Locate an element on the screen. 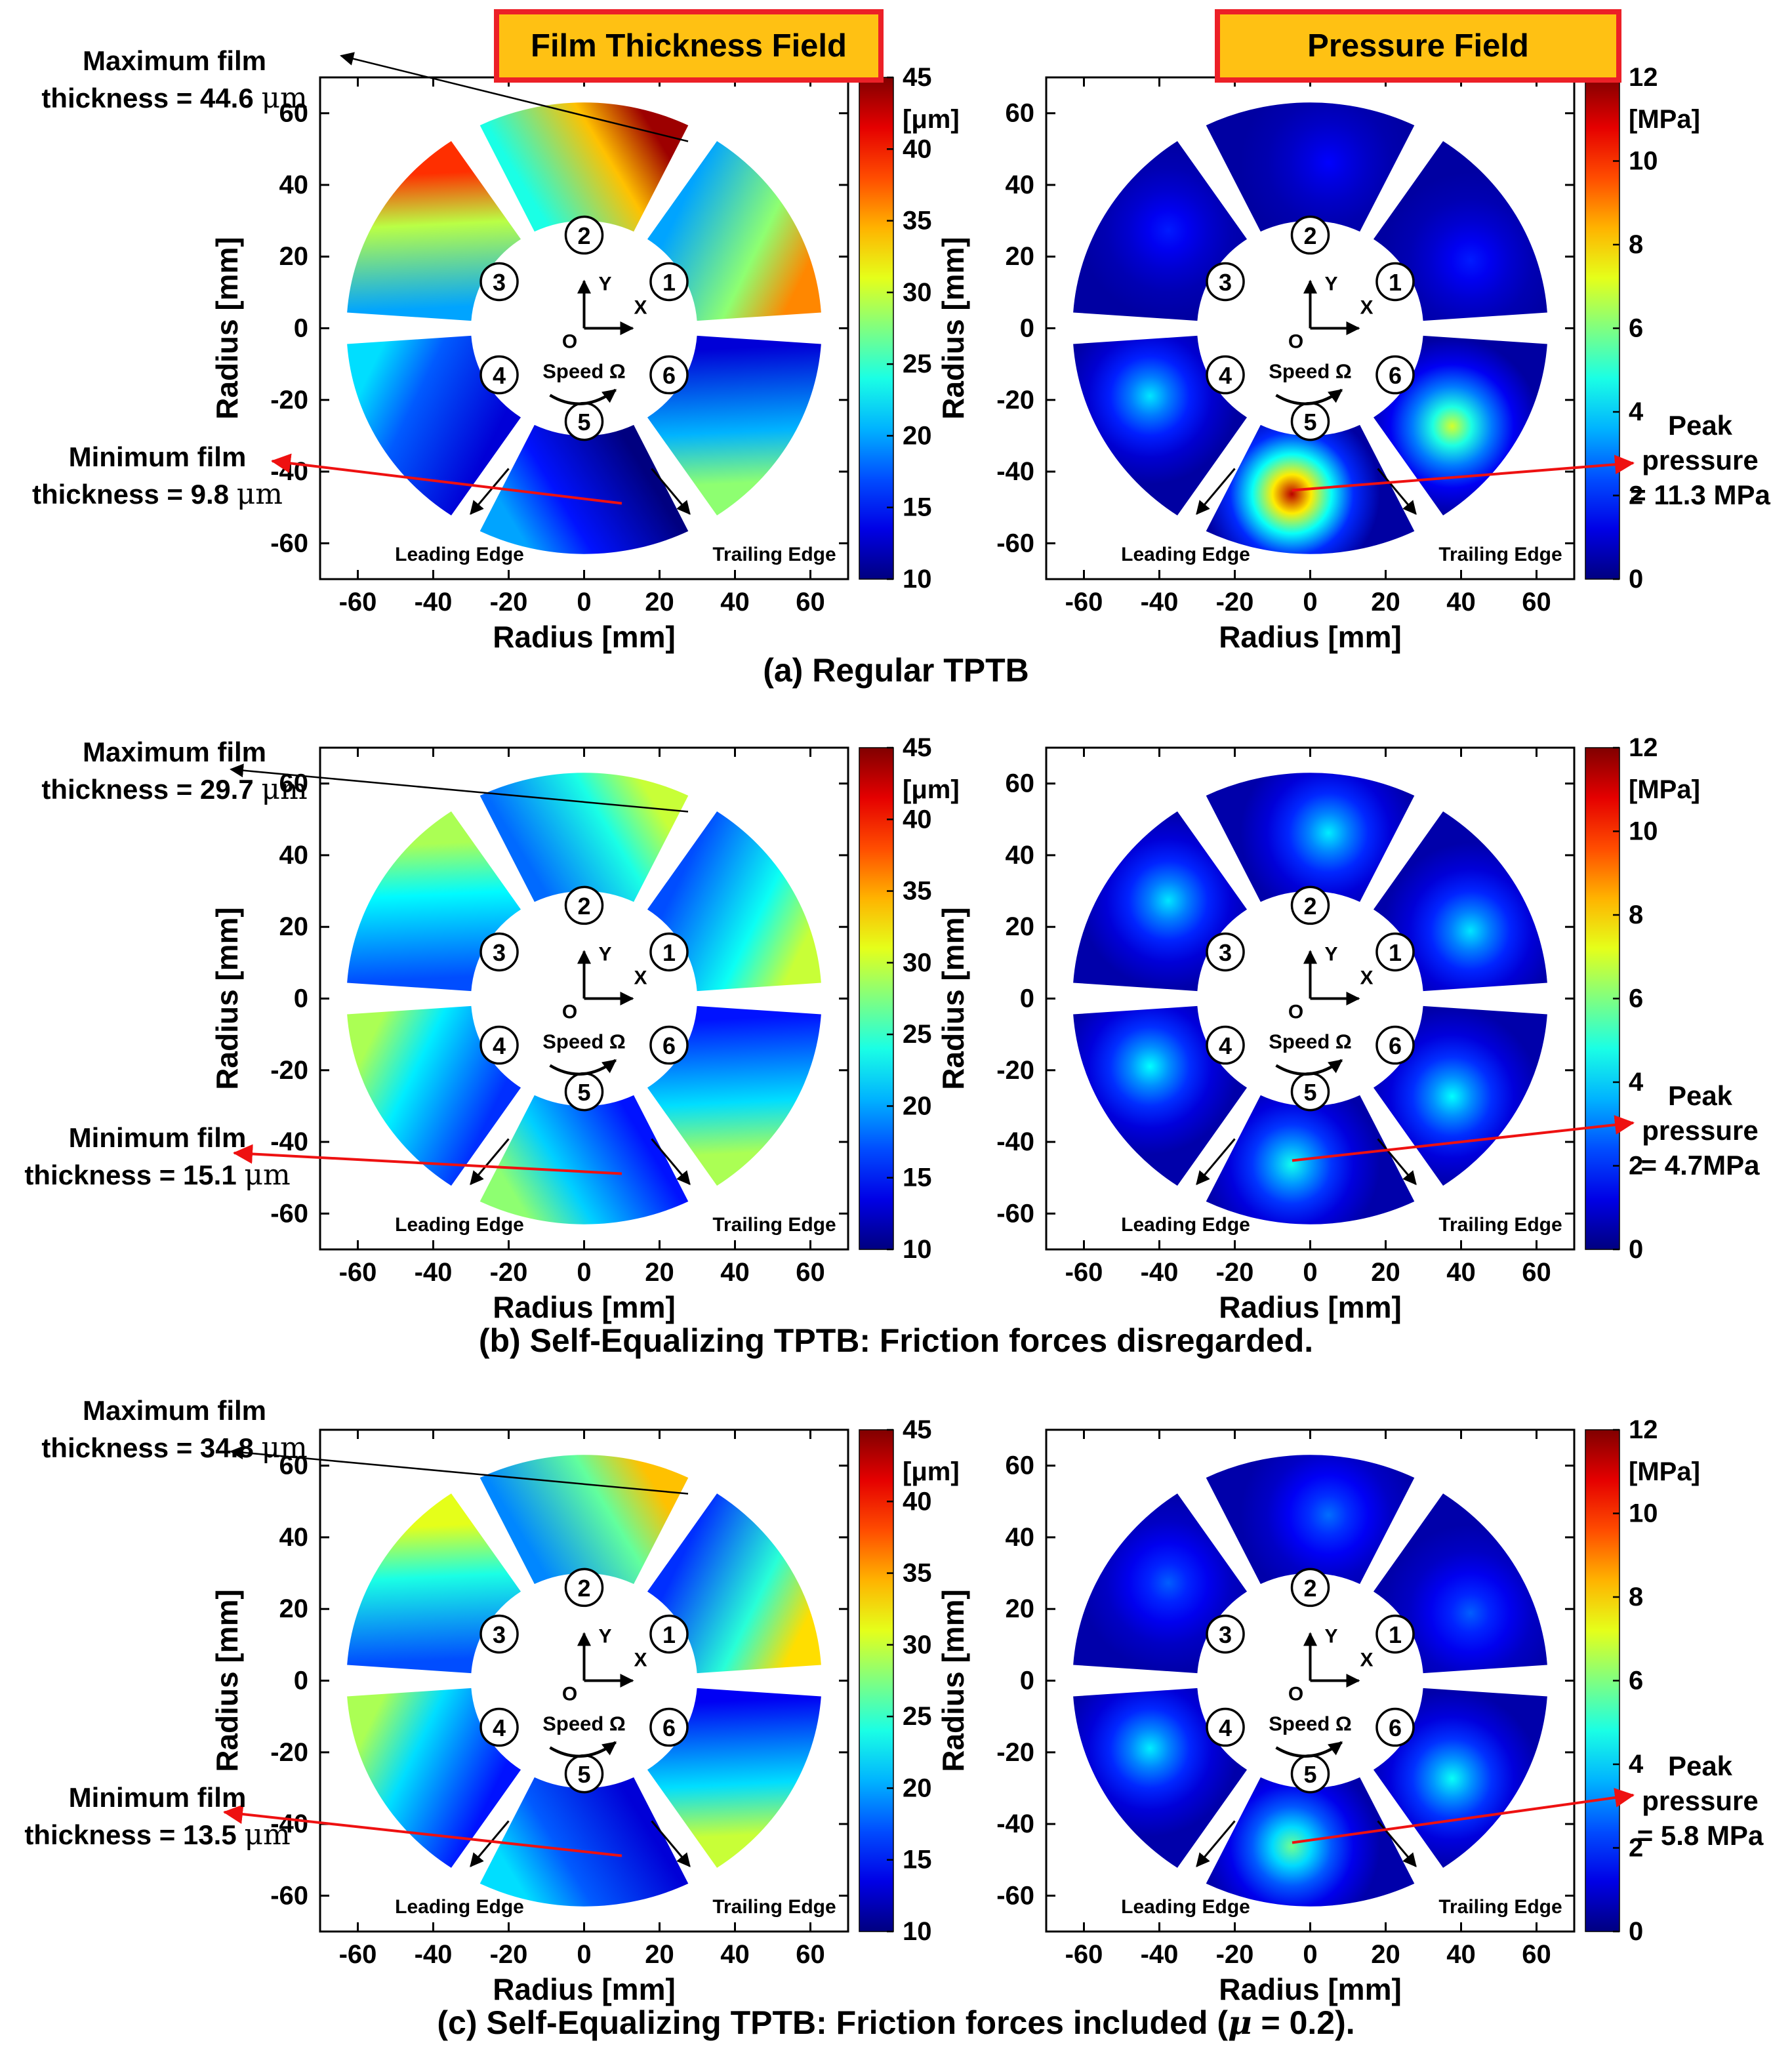 Image resolution: width=1792 pixels, height=2064 pixels. colorbar-tick-film-c: 35 is located at coordinates (917, 1573).